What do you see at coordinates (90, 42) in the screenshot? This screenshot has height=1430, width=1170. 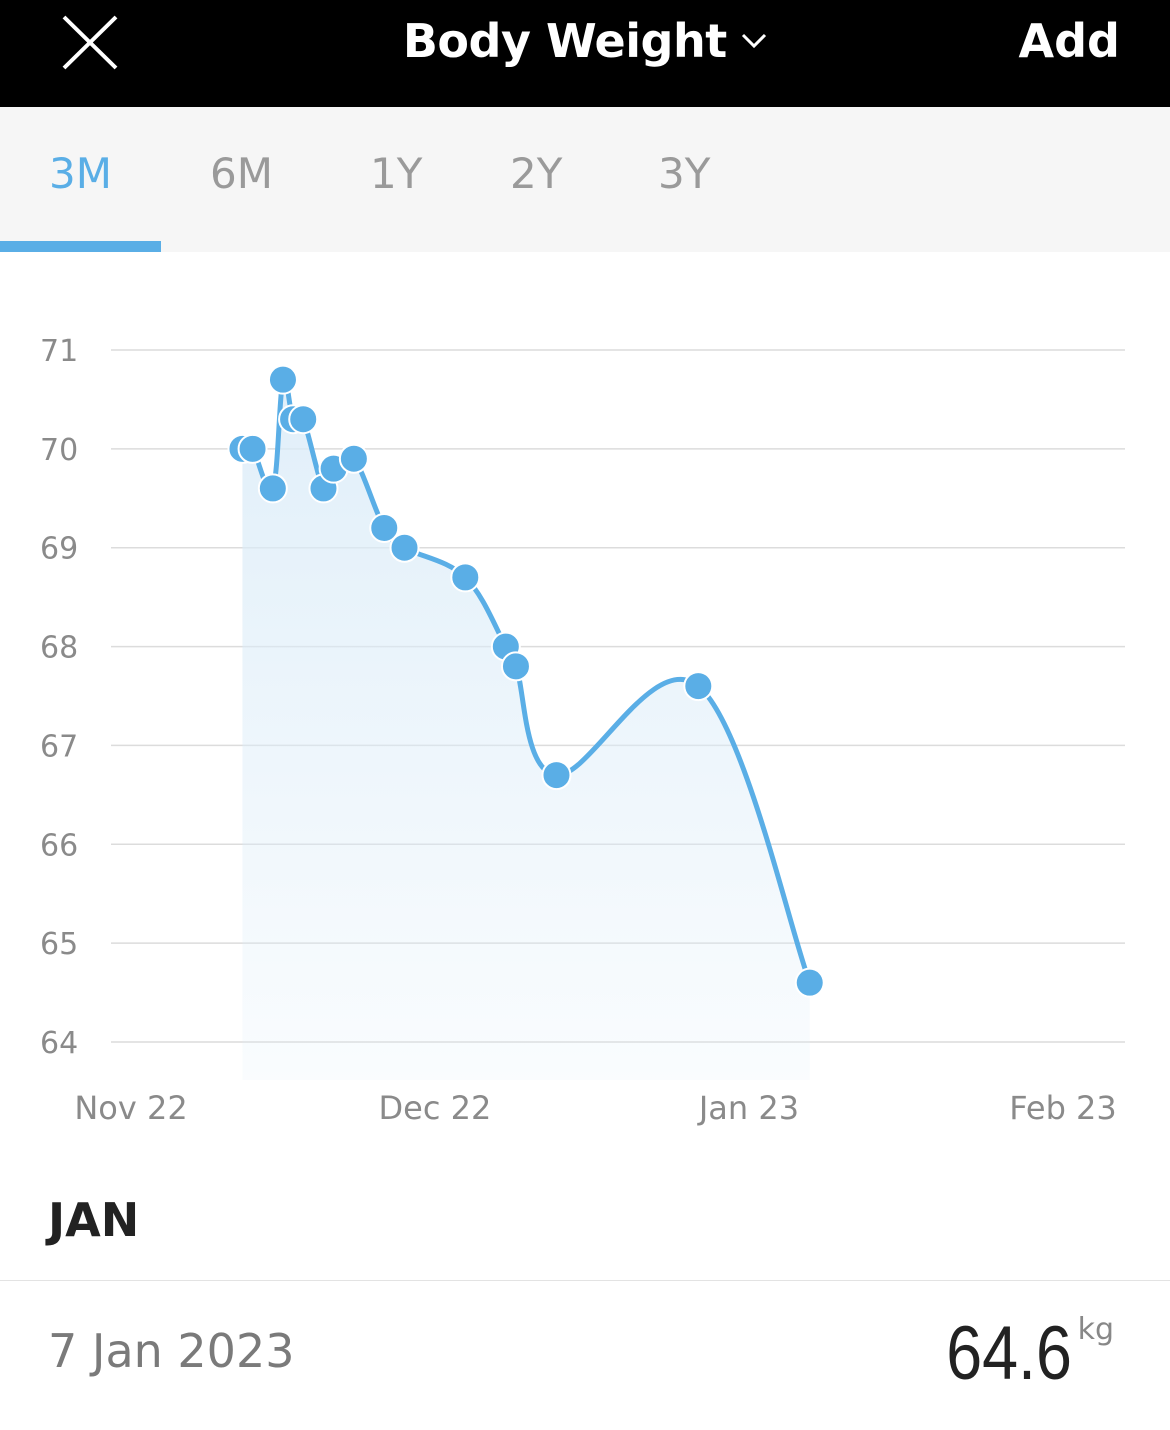 I see `close-icon` at bounding box center [90, 42].